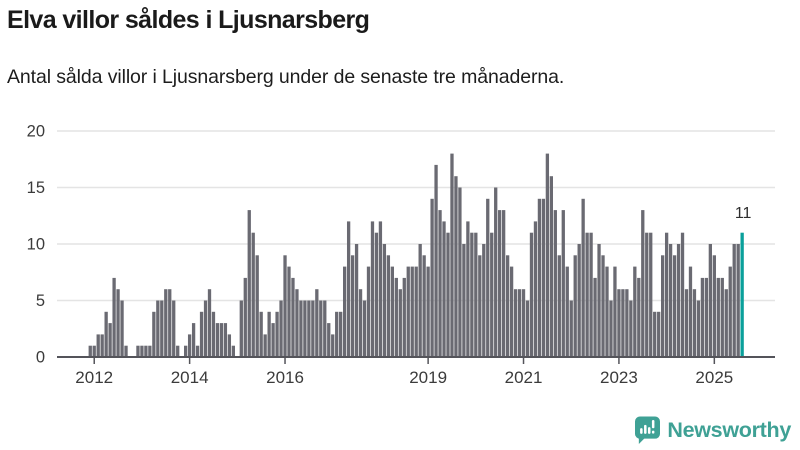  I want to click on x-axis-tick-label: 2025, so click(714, 377).